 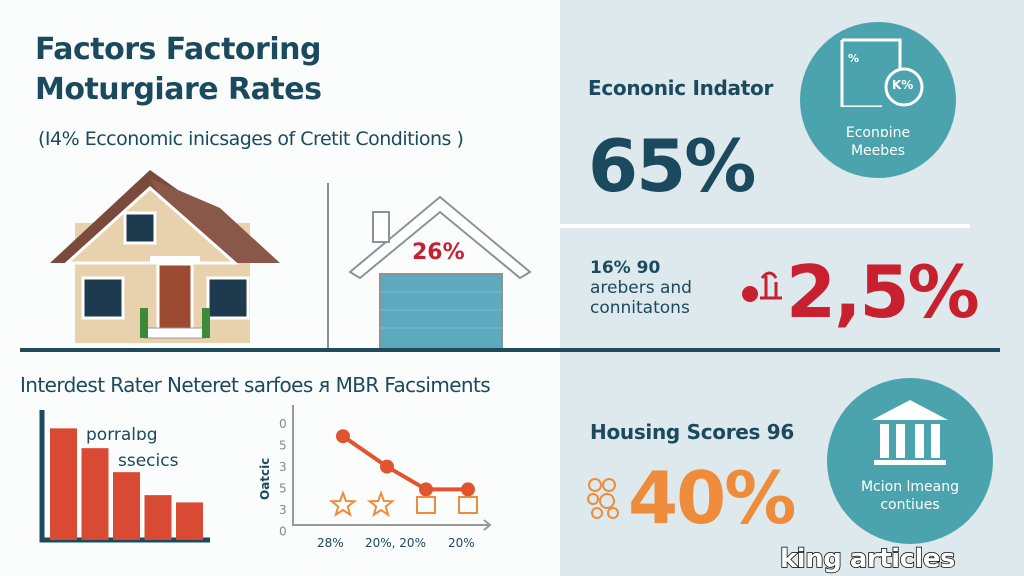 I want to click on economic-indicator-heading: Econonic Indator, so click(x=681, y=88).